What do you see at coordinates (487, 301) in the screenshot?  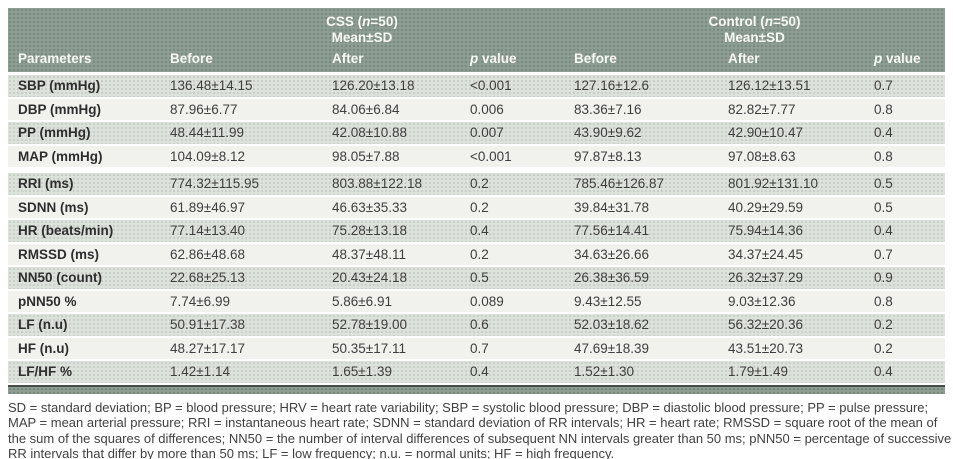 I see `value-cell: 0.089` at bounding box center [487, 301].